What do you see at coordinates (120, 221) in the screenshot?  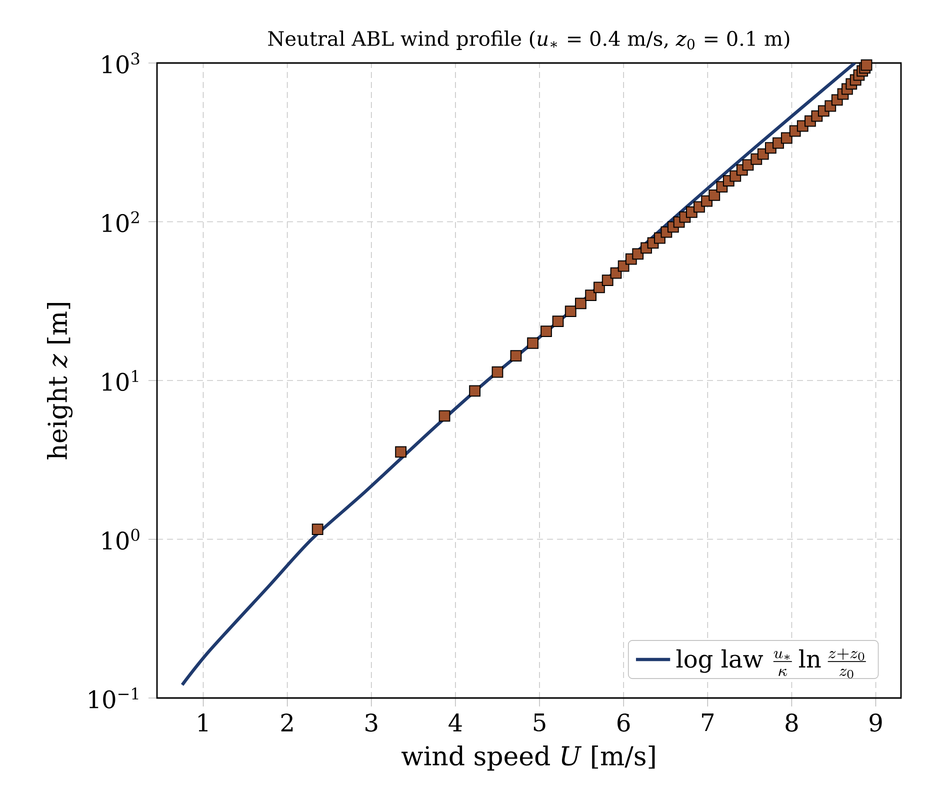 I see `y-tick-label: 10$^{2}$` at bounding box center [120, 221].